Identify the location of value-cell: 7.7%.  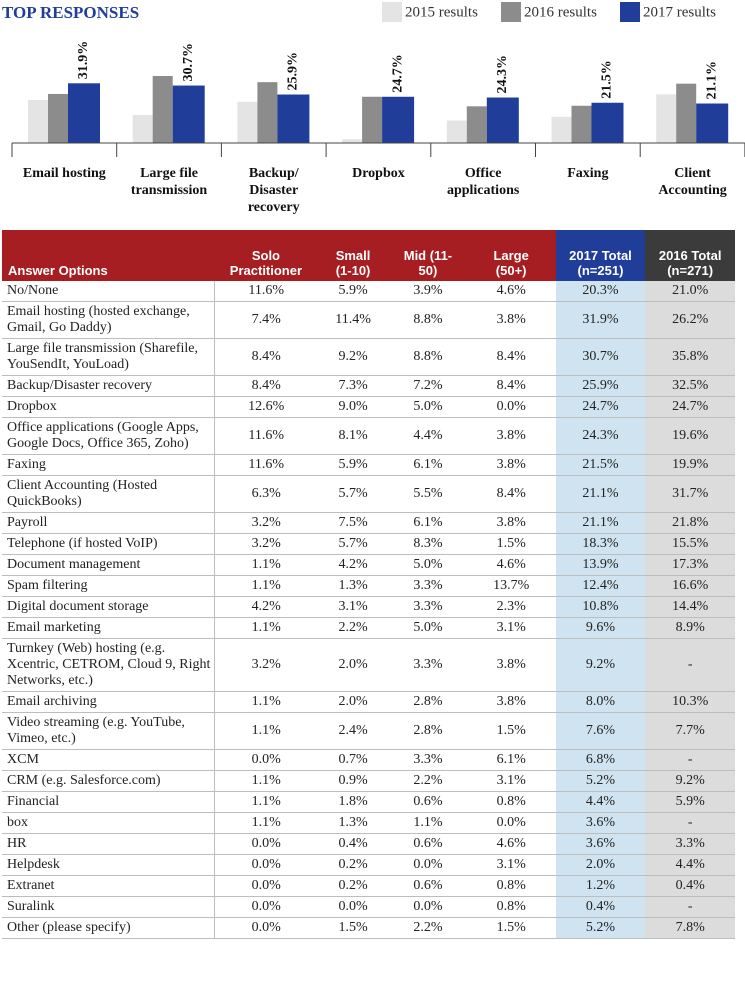
(690, 731).